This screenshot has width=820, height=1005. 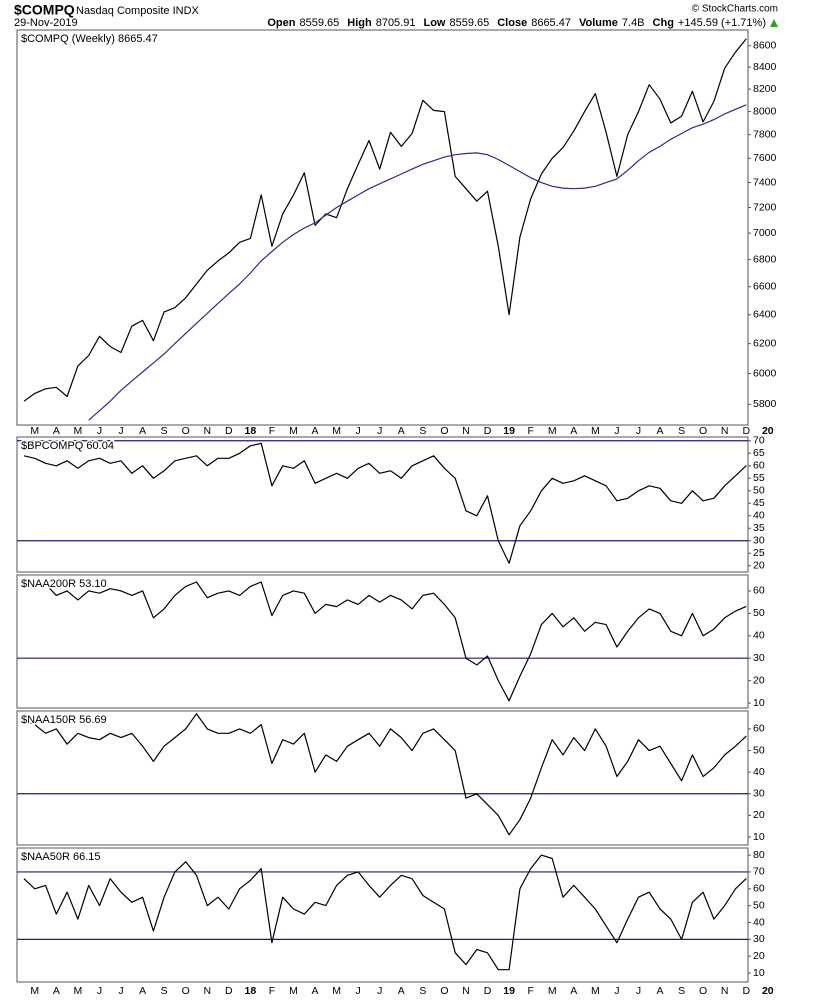 What do you see at coordinates (765, 315) in the screenshot?
I see `y-tick-label: 6400` at bounding box center [765, 315].